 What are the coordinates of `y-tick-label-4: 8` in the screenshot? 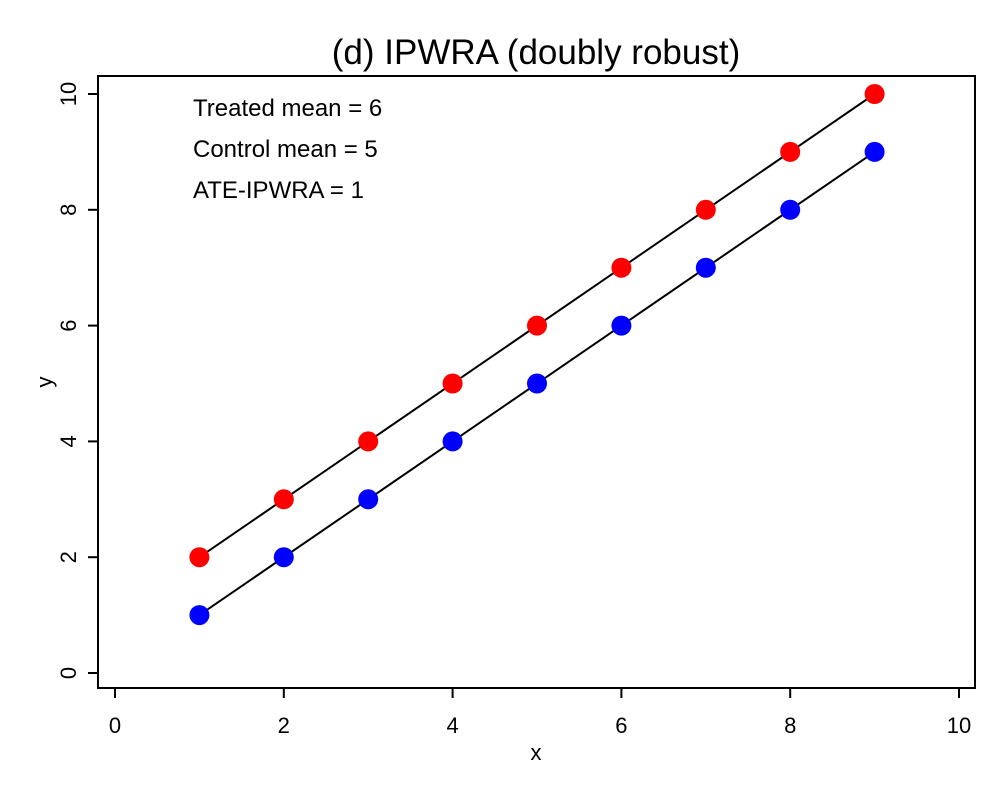 It's located at (68, 210).